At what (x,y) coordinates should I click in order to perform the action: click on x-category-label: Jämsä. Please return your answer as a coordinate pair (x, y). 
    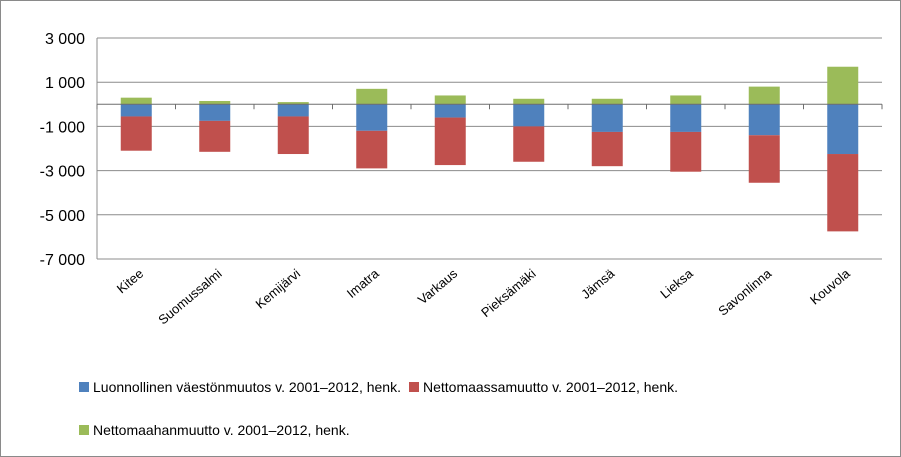
    Looking at the image, I should click on (598, 283).